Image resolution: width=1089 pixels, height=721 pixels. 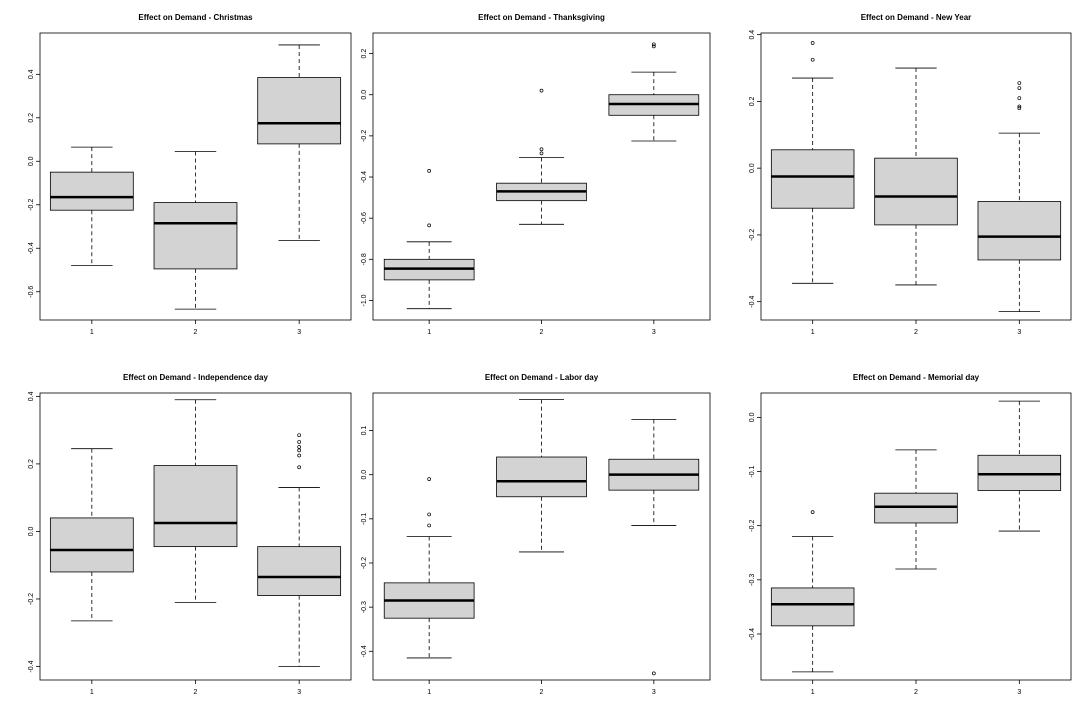 What do you see at coordinates (364, 431) in the screenshot?
I see `y-tick-label: 0.1` at bounding box center [364, 431].